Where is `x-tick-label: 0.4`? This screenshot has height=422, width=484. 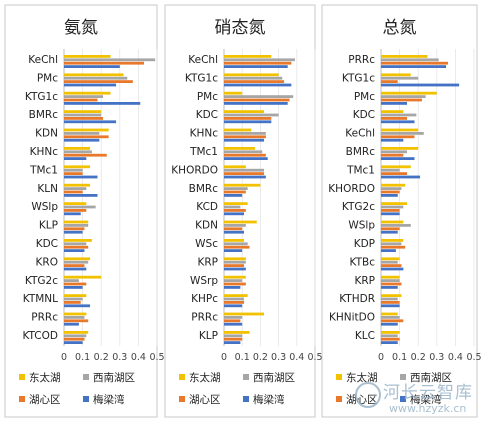 x-tick-label: 0.4 is located at coordinates (138, 357).